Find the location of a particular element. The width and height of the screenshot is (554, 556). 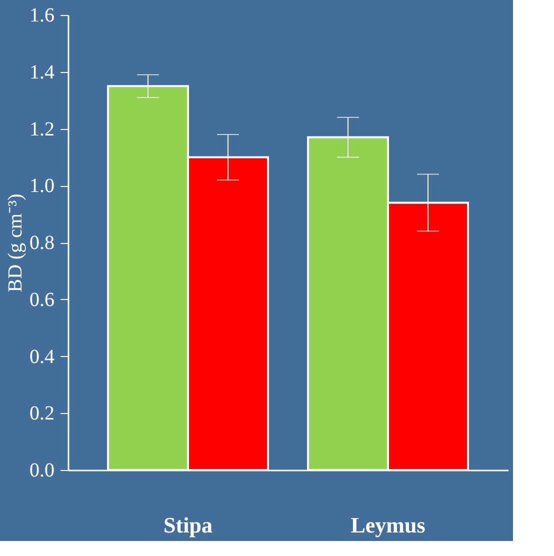

x-tick-label: Leymus is located at coordinates (388, 525).